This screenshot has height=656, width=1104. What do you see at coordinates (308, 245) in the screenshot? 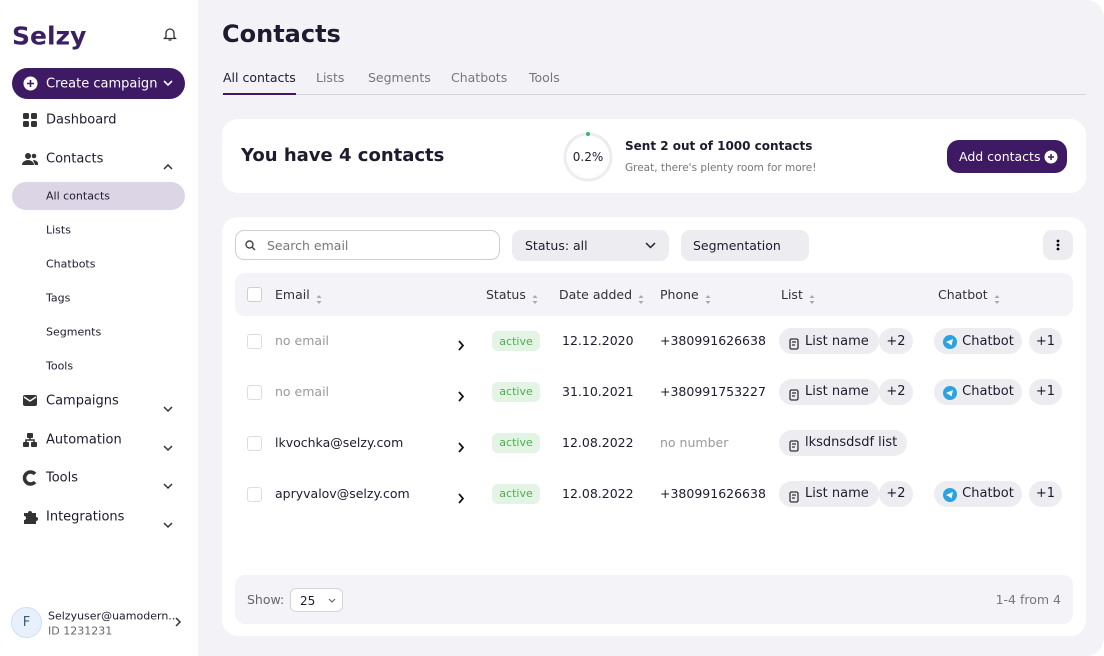
I see `search-placeholder: Search email` at bounding box center [308, 245].